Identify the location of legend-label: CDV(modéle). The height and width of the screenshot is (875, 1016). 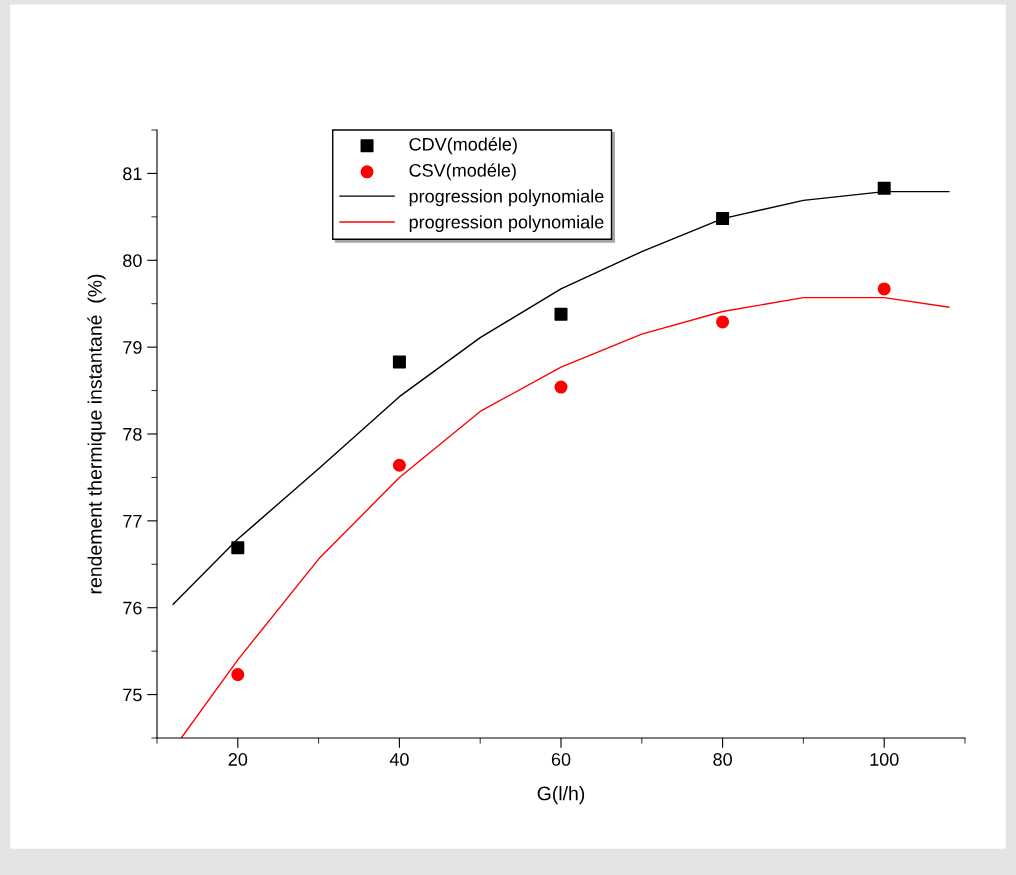
(463, 146).